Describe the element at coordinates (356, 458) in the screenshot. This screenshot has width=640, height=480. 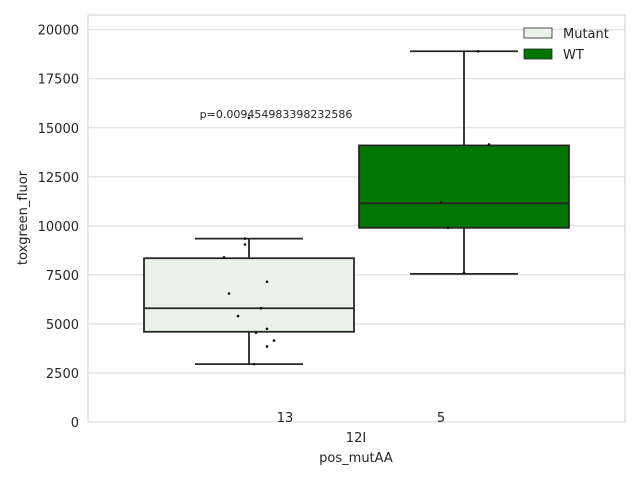
I see `x-axis-label: pos_mutAA` at that location.